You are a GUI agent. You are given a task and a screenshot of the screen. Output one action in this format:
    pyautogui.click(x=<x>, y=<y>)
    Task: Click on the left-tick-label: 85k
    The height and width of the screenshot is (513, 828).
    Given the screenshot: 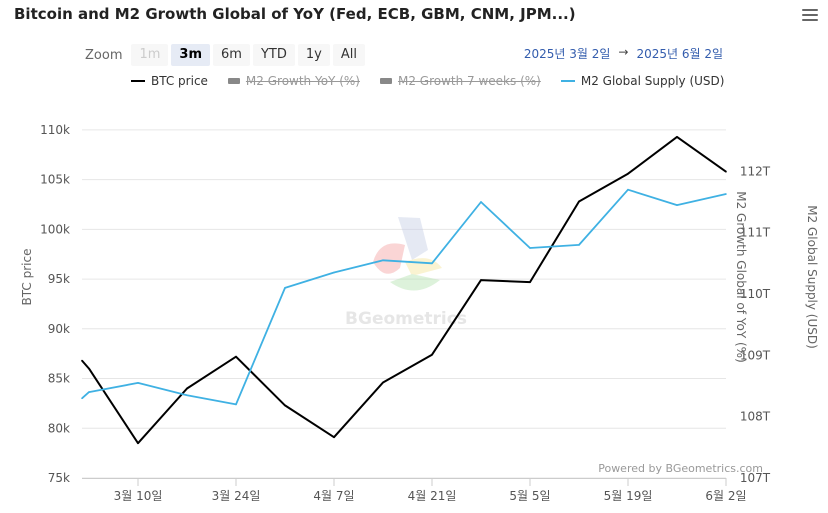 What is the action you would take?
    pyautogui.click(x=59, y=379)
    